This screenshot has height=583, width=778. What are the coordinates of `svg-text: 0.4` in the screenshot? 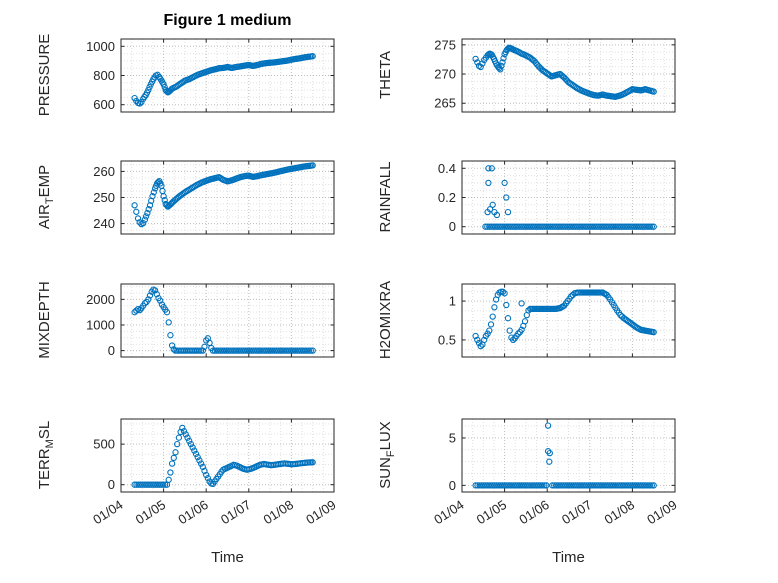 It's located at (447, 168).